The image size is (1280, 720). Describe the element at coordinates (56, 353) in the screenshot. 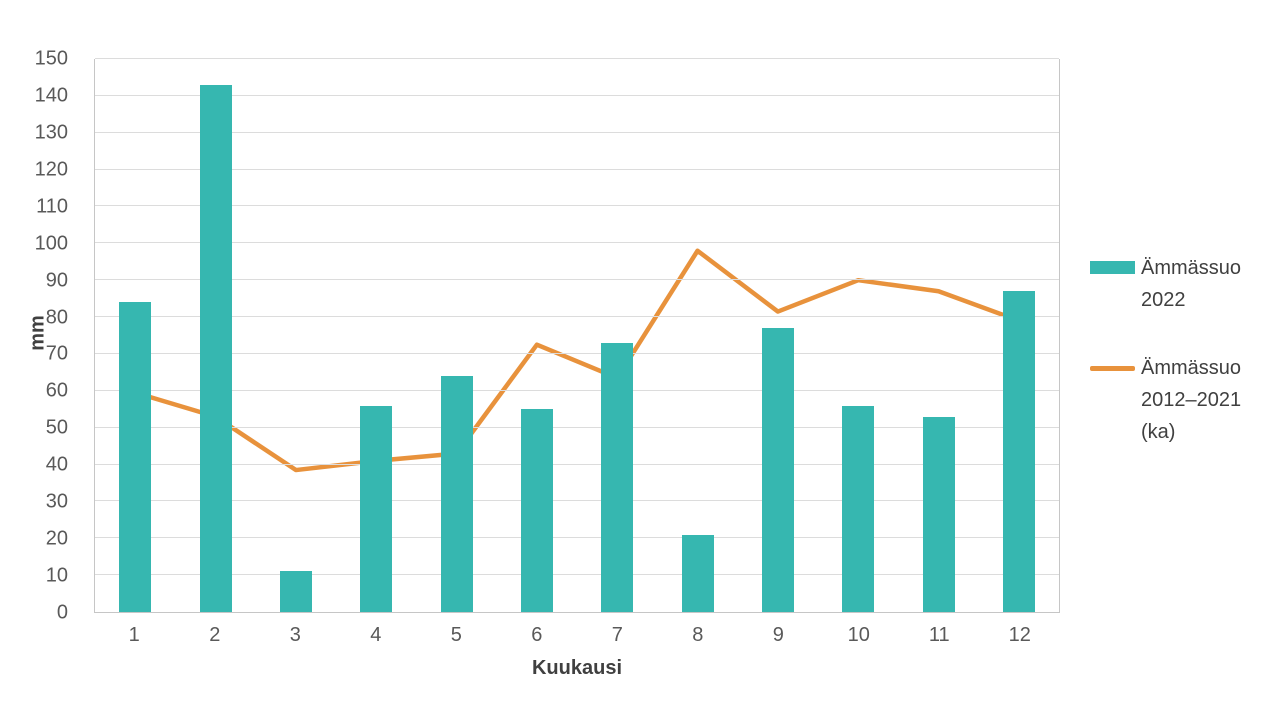

I see `y-axis-tick-label: 70` at that location.